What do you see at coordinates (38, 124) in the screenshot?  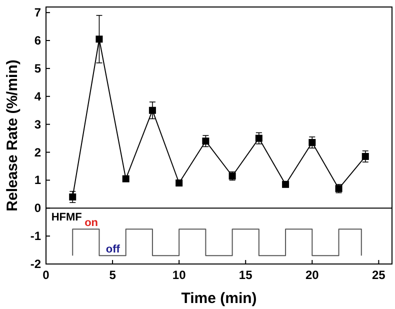 I see `y-tick-label: 3` at bounding box center [38, 124].